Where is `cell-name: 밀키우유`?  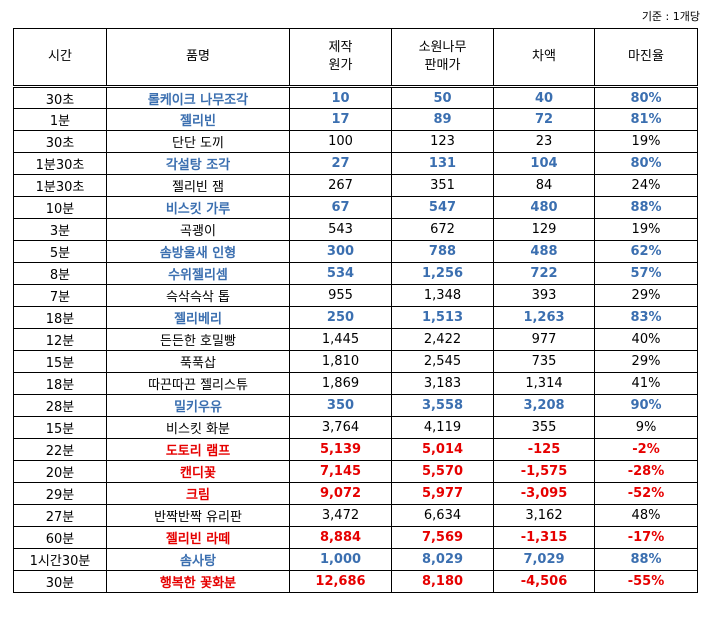
cell-name: 밀키우유 is located at coordinates (198, 405).